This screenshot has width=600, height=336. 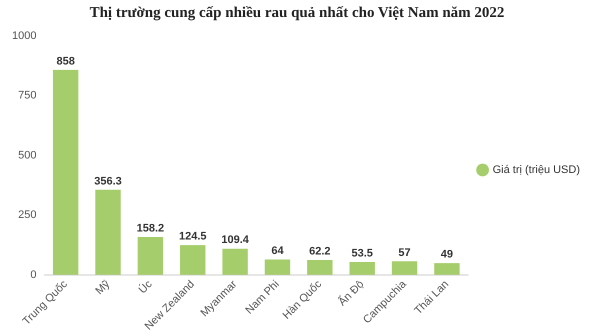 What do you see at coordinates (145, 286) in the screenshot?
I see `x-tick-label: Úc` at bounding box center [145, 286].